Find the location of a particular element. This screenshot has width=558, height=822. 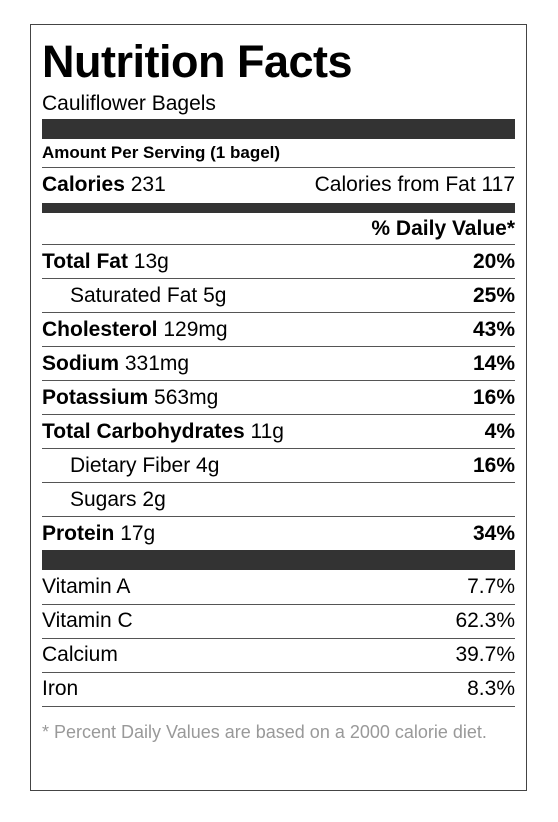

nutrition-title: Nutrition Facts is located at coordinates (197, 61).